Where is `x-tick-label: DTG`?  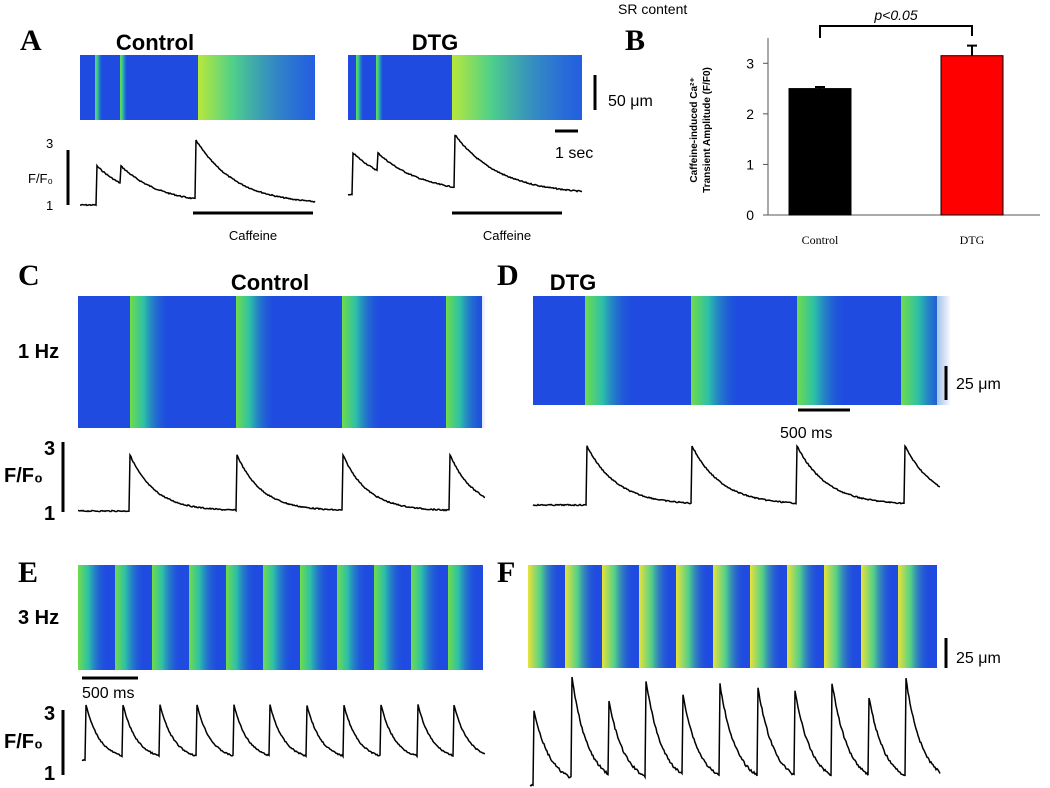
x-tick-label: DTG is located at coordinates (972, 240).